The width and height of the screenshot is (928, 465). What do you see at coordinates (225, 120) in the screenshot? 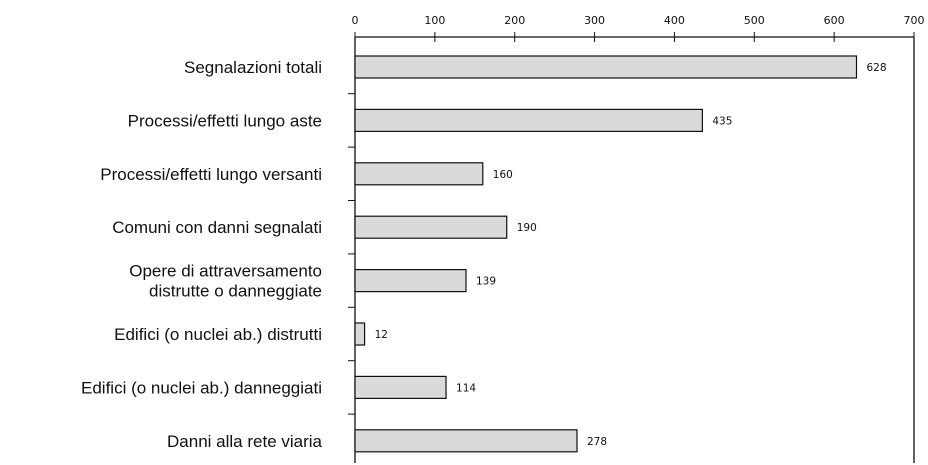
I see `category-label: Processi/effetti lungo aste` at bounding box center [225, 120].